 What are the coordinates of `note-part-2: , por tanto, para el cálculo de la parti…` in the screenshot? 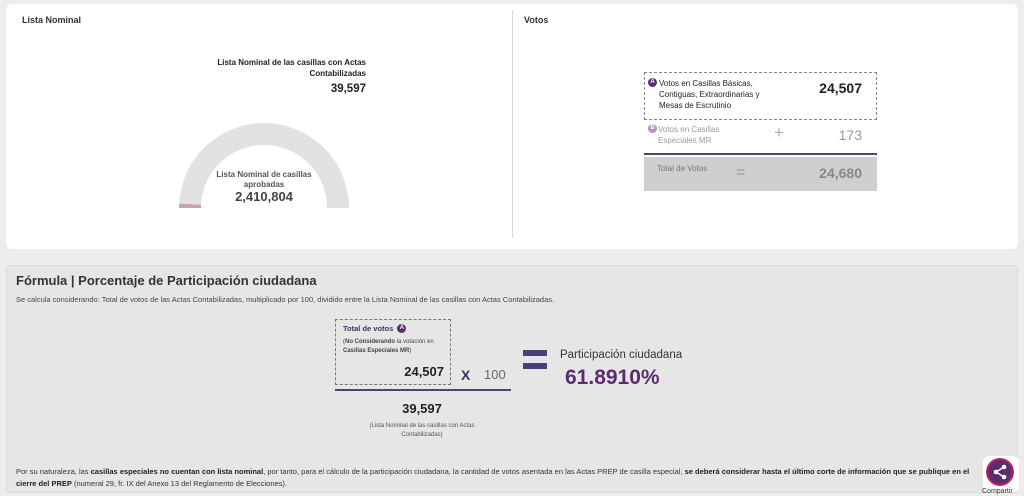 It's located at (474, 471).